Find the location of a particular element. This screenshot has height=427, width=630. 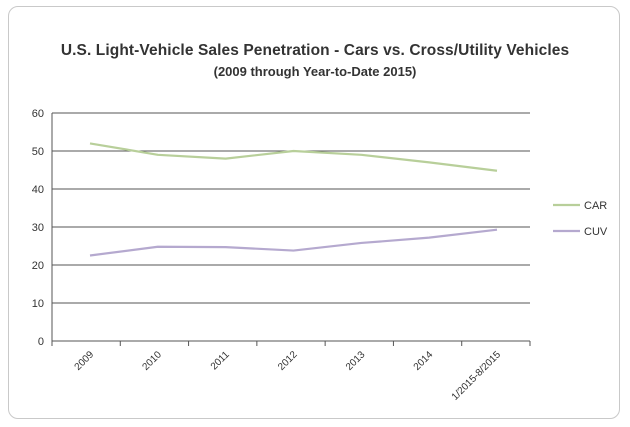

y-tick-label: 30 is located at coordinates (38, 228).